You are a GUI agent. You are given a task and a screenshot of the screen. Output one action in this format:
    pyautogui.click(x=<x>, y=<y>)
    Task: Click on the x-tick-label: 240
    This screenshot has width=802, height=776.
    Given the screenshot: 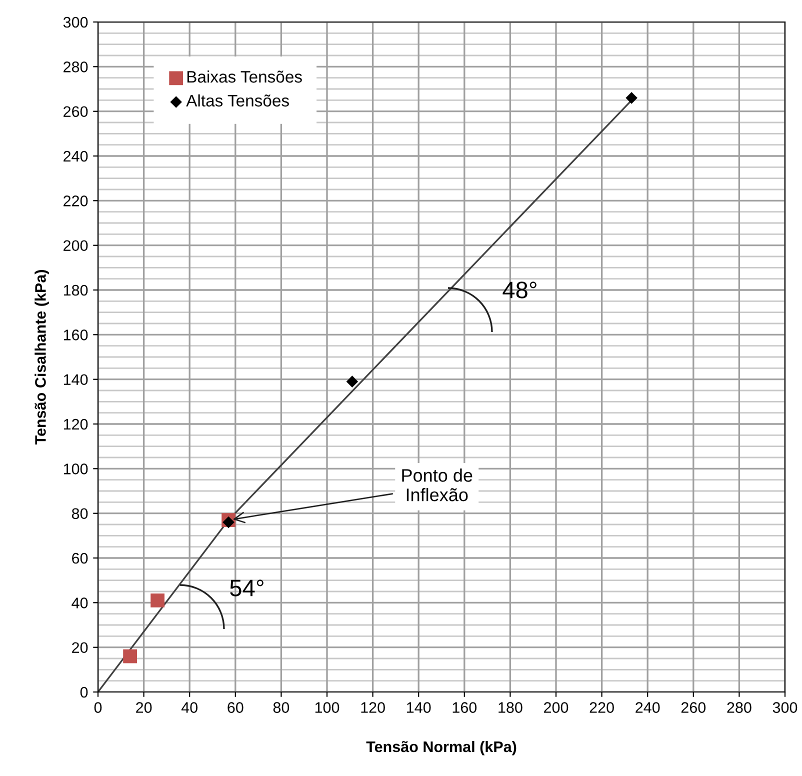 What is the action you would take?
    pyautogui.click(x=648, y=707)
    